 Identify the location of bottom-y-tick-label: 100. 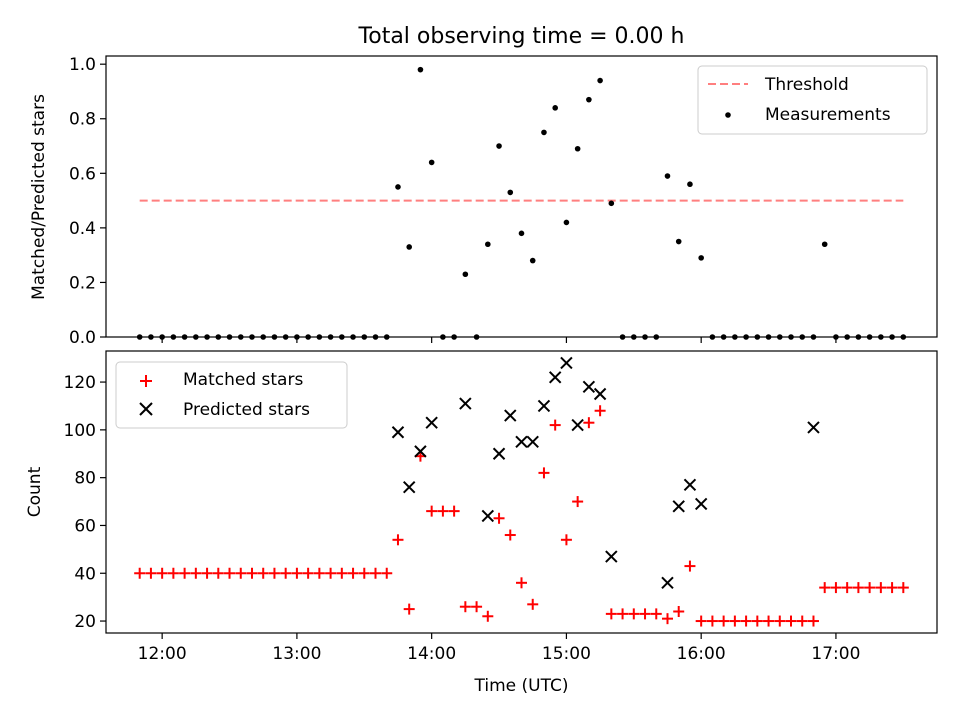
(80, 431).